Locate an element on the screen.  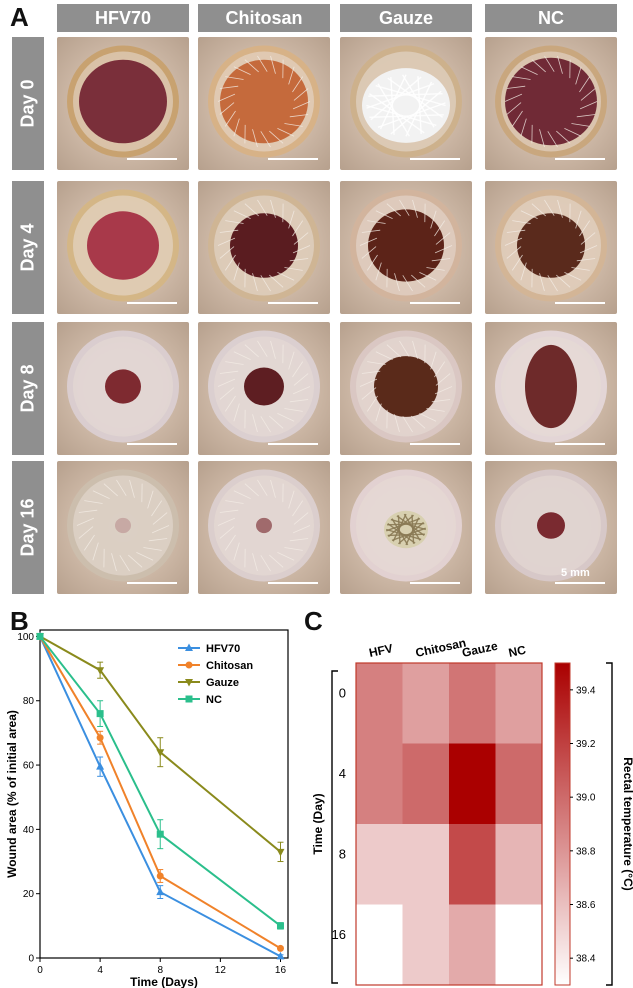
y-tick-label: 20 is located at coordinates (29, 894).